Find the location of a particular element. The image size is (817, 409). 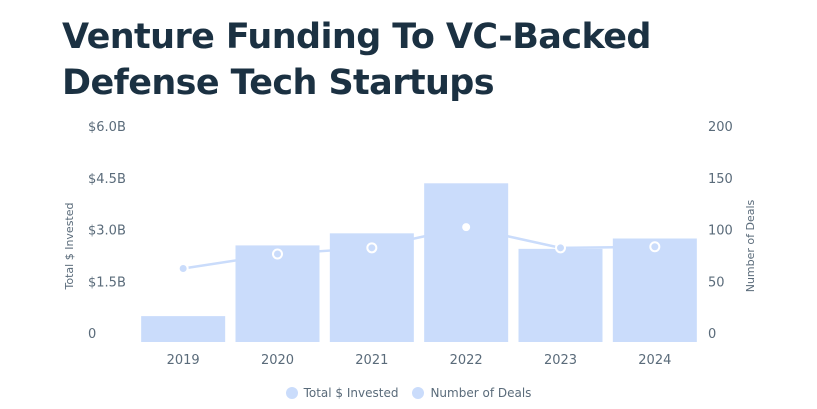

y2-tick-label: 200 is located at coordinates (720, 127).